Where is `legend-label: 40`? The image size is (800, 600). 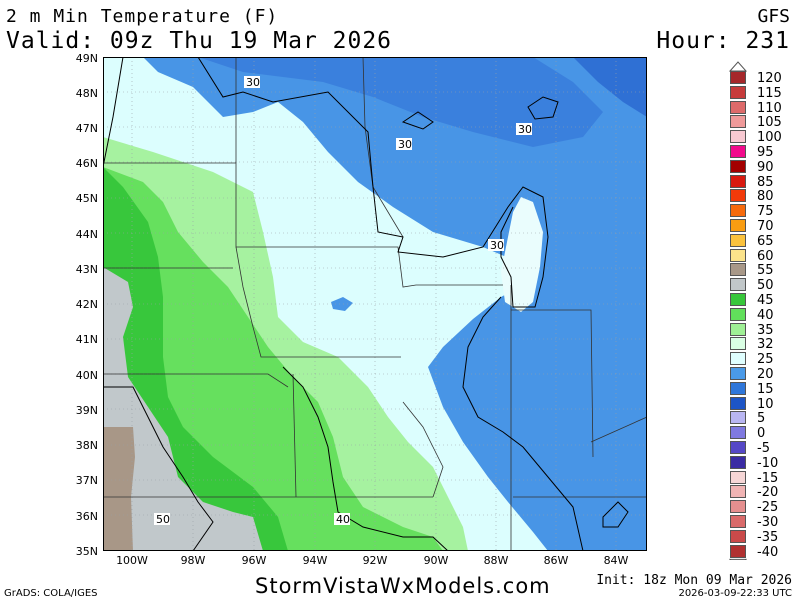
legend-label: 40 is located at coordinates (765, 315).